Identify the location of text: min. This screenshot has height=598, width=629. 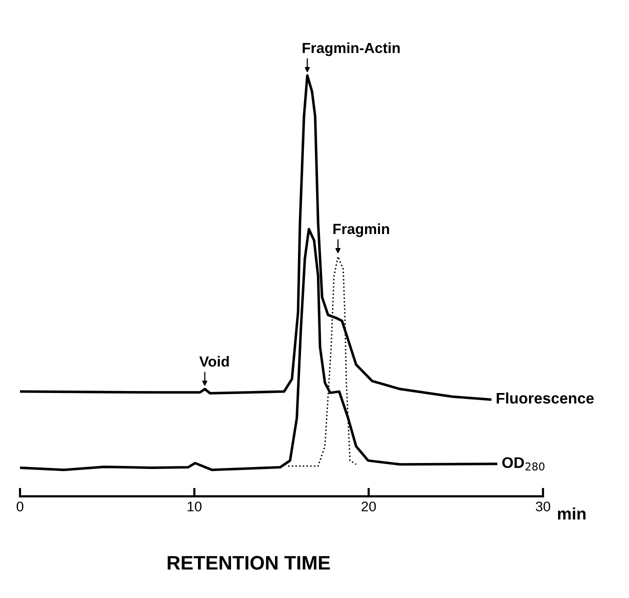
(572, 513).